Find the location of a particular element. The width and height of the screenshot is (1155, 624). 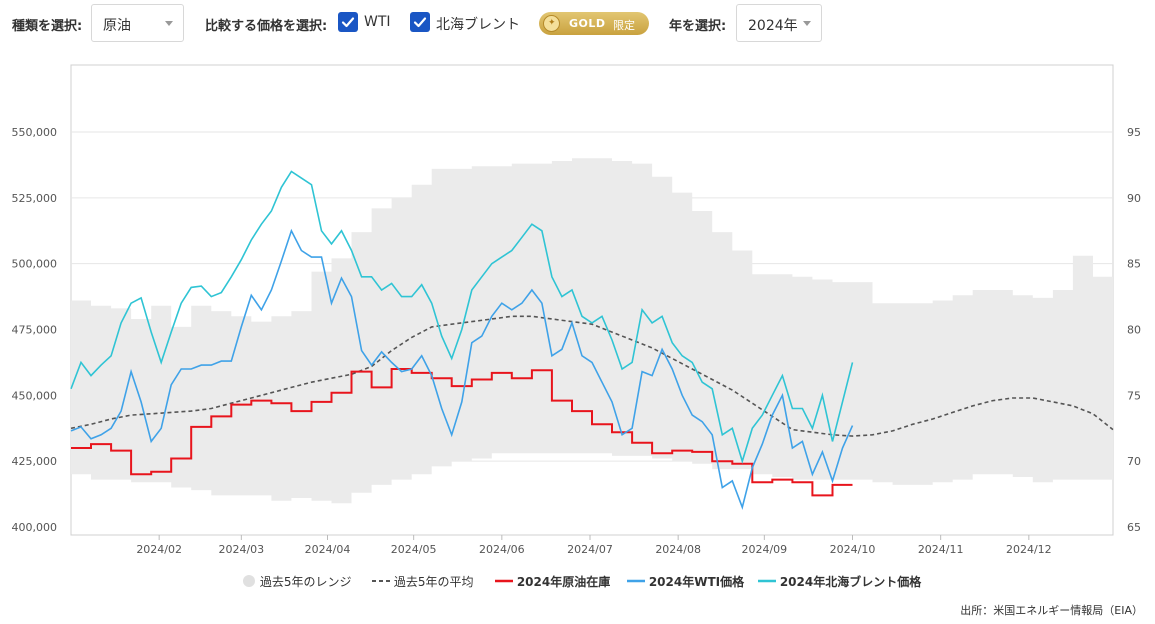

left-tick-label: 525,000 is located at coordinates (35, 198).